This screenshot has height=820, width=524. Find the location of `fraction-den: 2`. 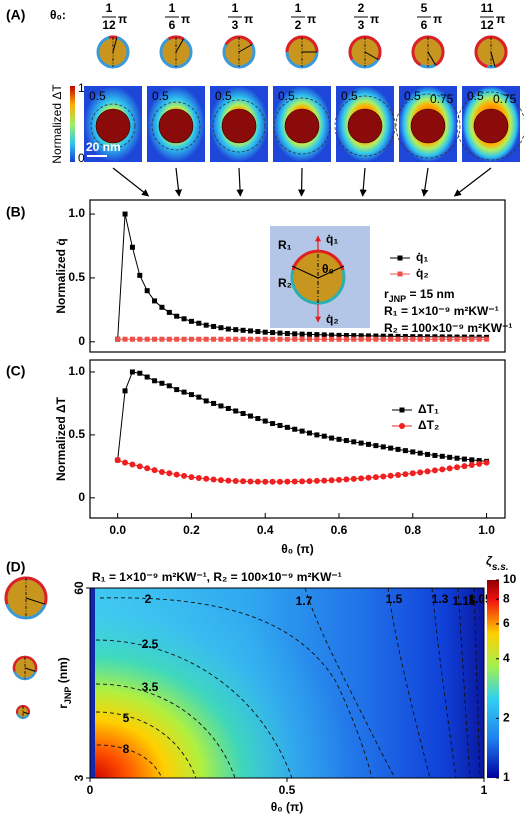

fraction-den: 2 is located at coordinates (298, 25).